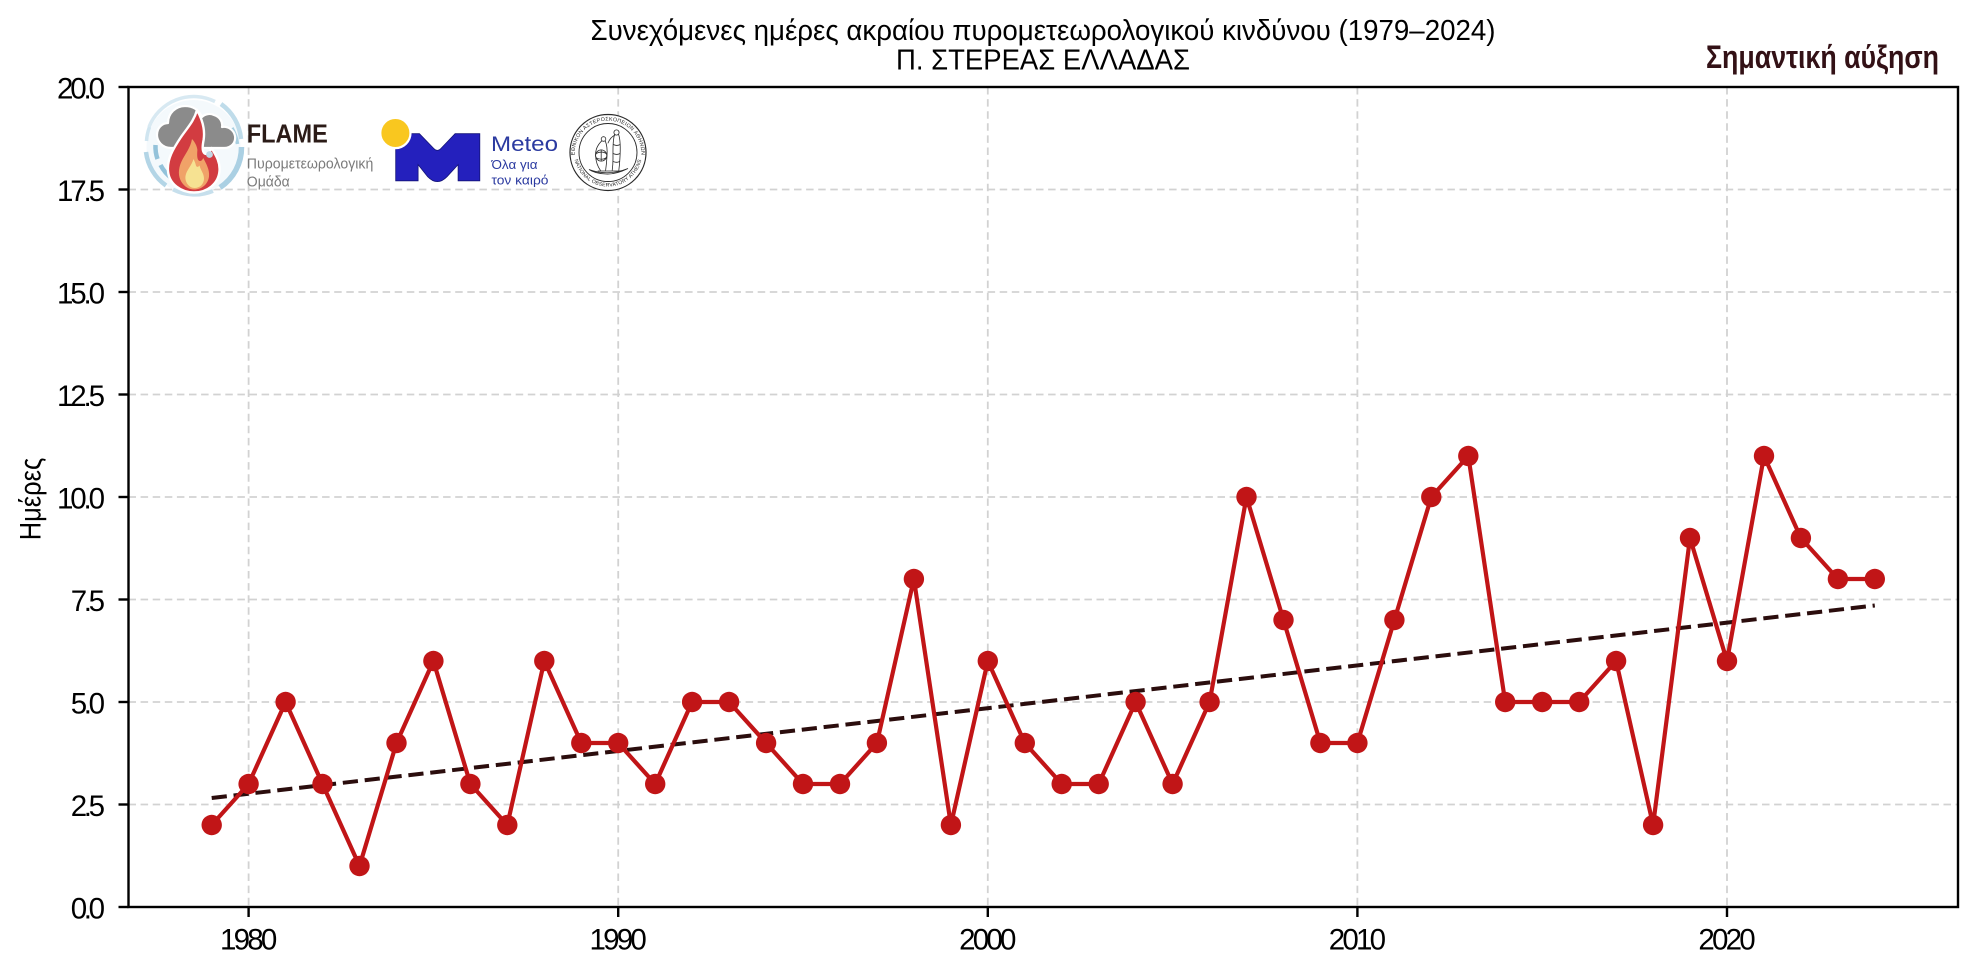 This screenshot has width=1978, height=973. What do you see at coordinates (520, 180) in the screenshot?
I see `svg-text: τον καιρό` at bounding box center [520, 180].